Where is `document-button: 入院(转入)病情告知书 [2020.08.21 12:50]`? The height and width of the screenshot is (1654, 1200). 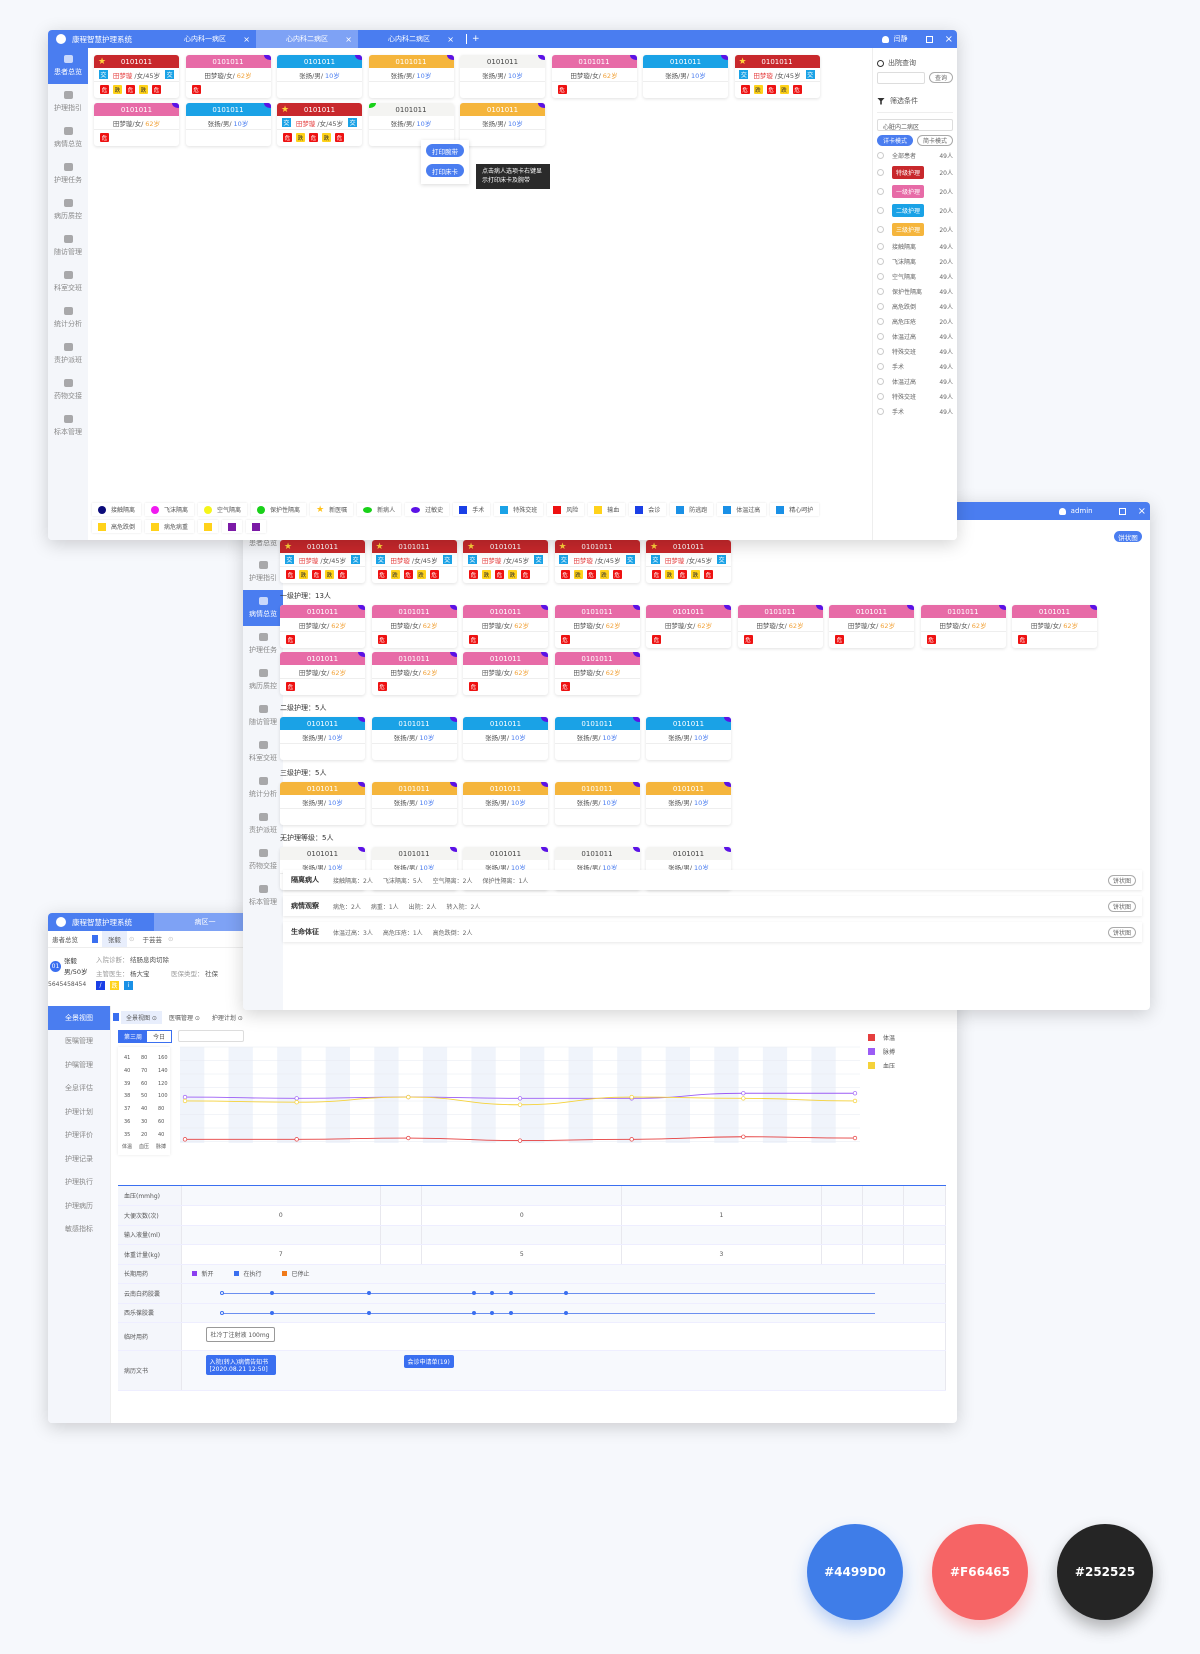 document-button: 入院(转入)病情告知书 [2020.08.21 12:50] is located at coordinates (240, 1365).